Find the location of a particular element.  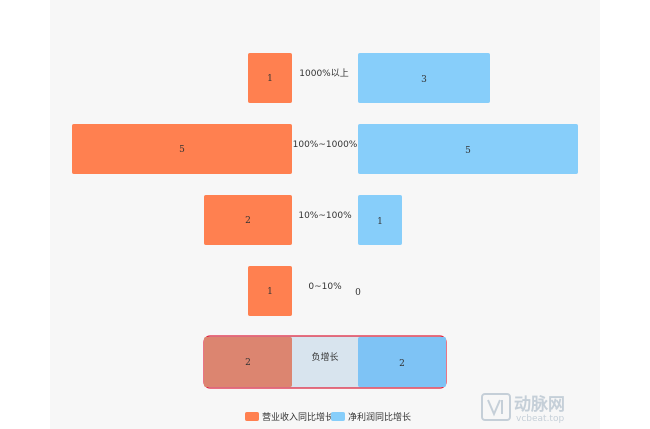

category-label-row-1: 100%~1000% is located at coordinates (325, 145).